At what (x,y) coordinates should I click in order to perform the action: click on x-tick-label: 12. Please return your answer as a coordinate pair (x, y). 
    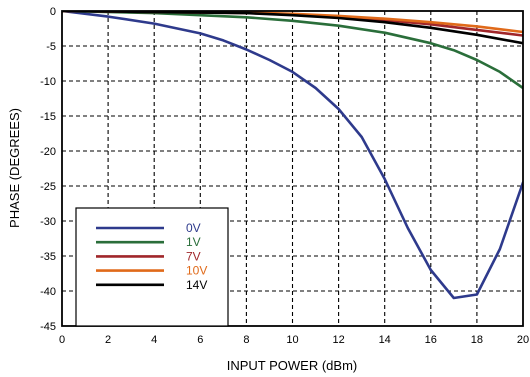
    Looking at the image, I should click on (338, 340).